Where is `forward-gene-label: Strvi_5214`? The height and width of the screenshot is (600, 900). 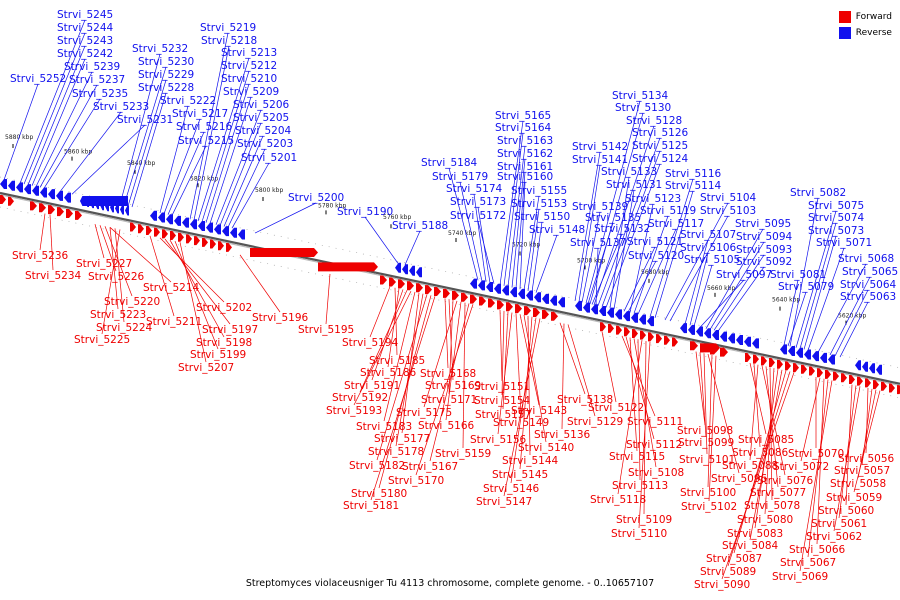
forward-gene-label: Strvi_5214 is located at coordinates (171, 288).